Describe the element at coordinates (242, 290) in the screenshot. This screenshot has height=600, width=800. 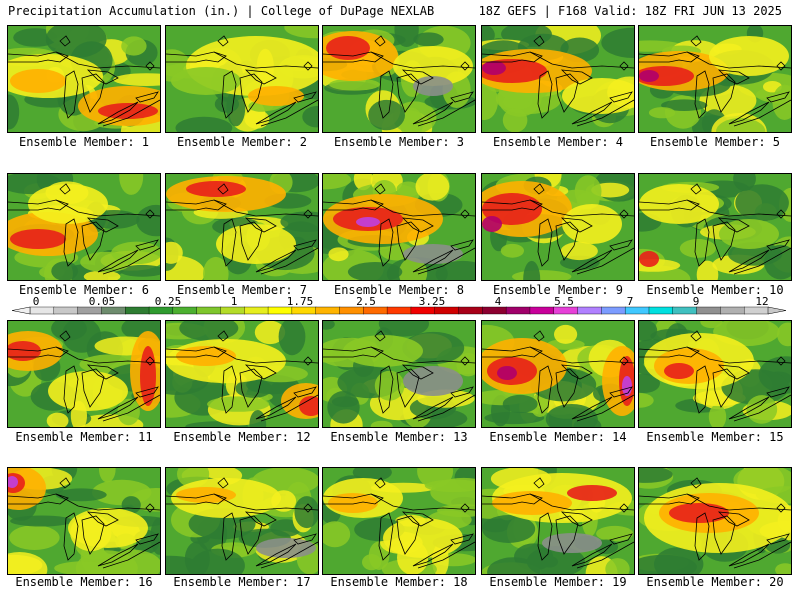
I see `ensemble-member-label: Ensemble Member: 7` at that location.